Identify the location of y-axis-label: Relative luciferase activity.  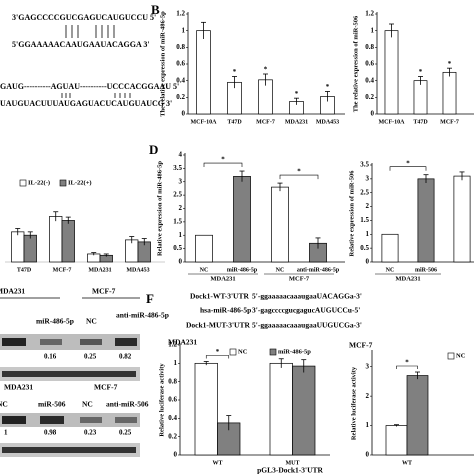
(161, 400).